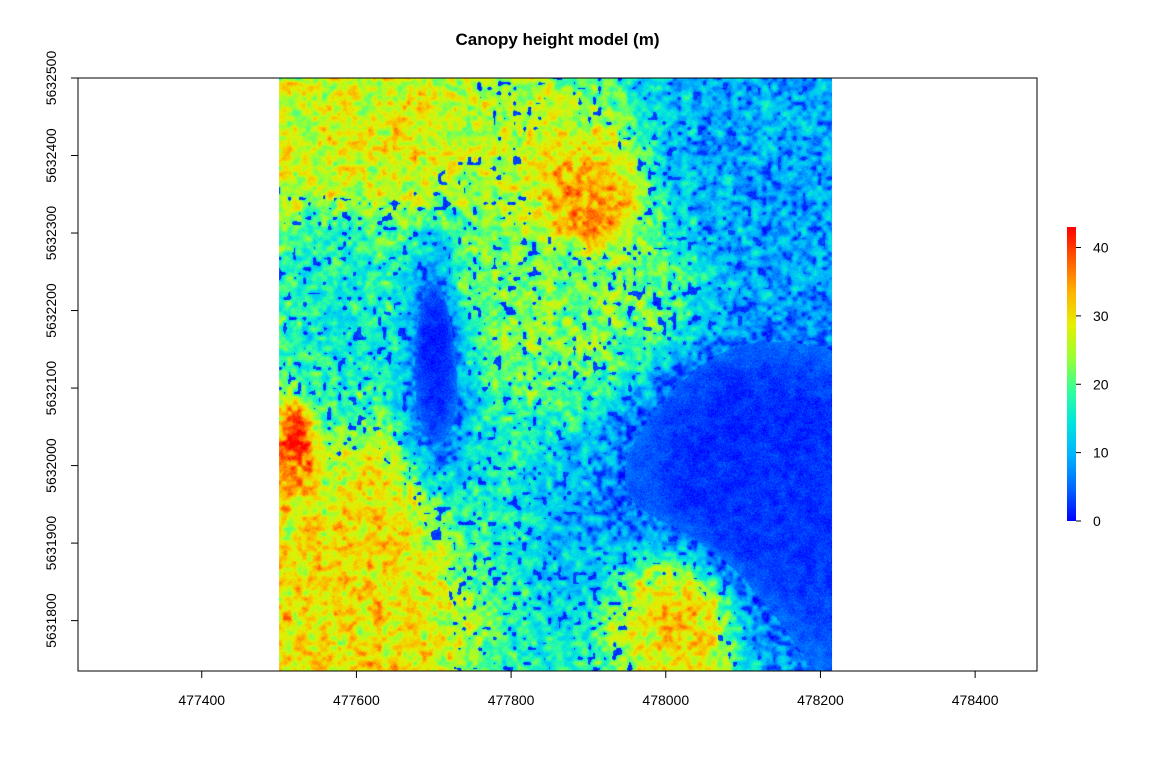 Image resolution: width=1150 pixels, height=769 pixels. I want to click on color-legend: 0 10 20 30 40, so click(1088, 378).